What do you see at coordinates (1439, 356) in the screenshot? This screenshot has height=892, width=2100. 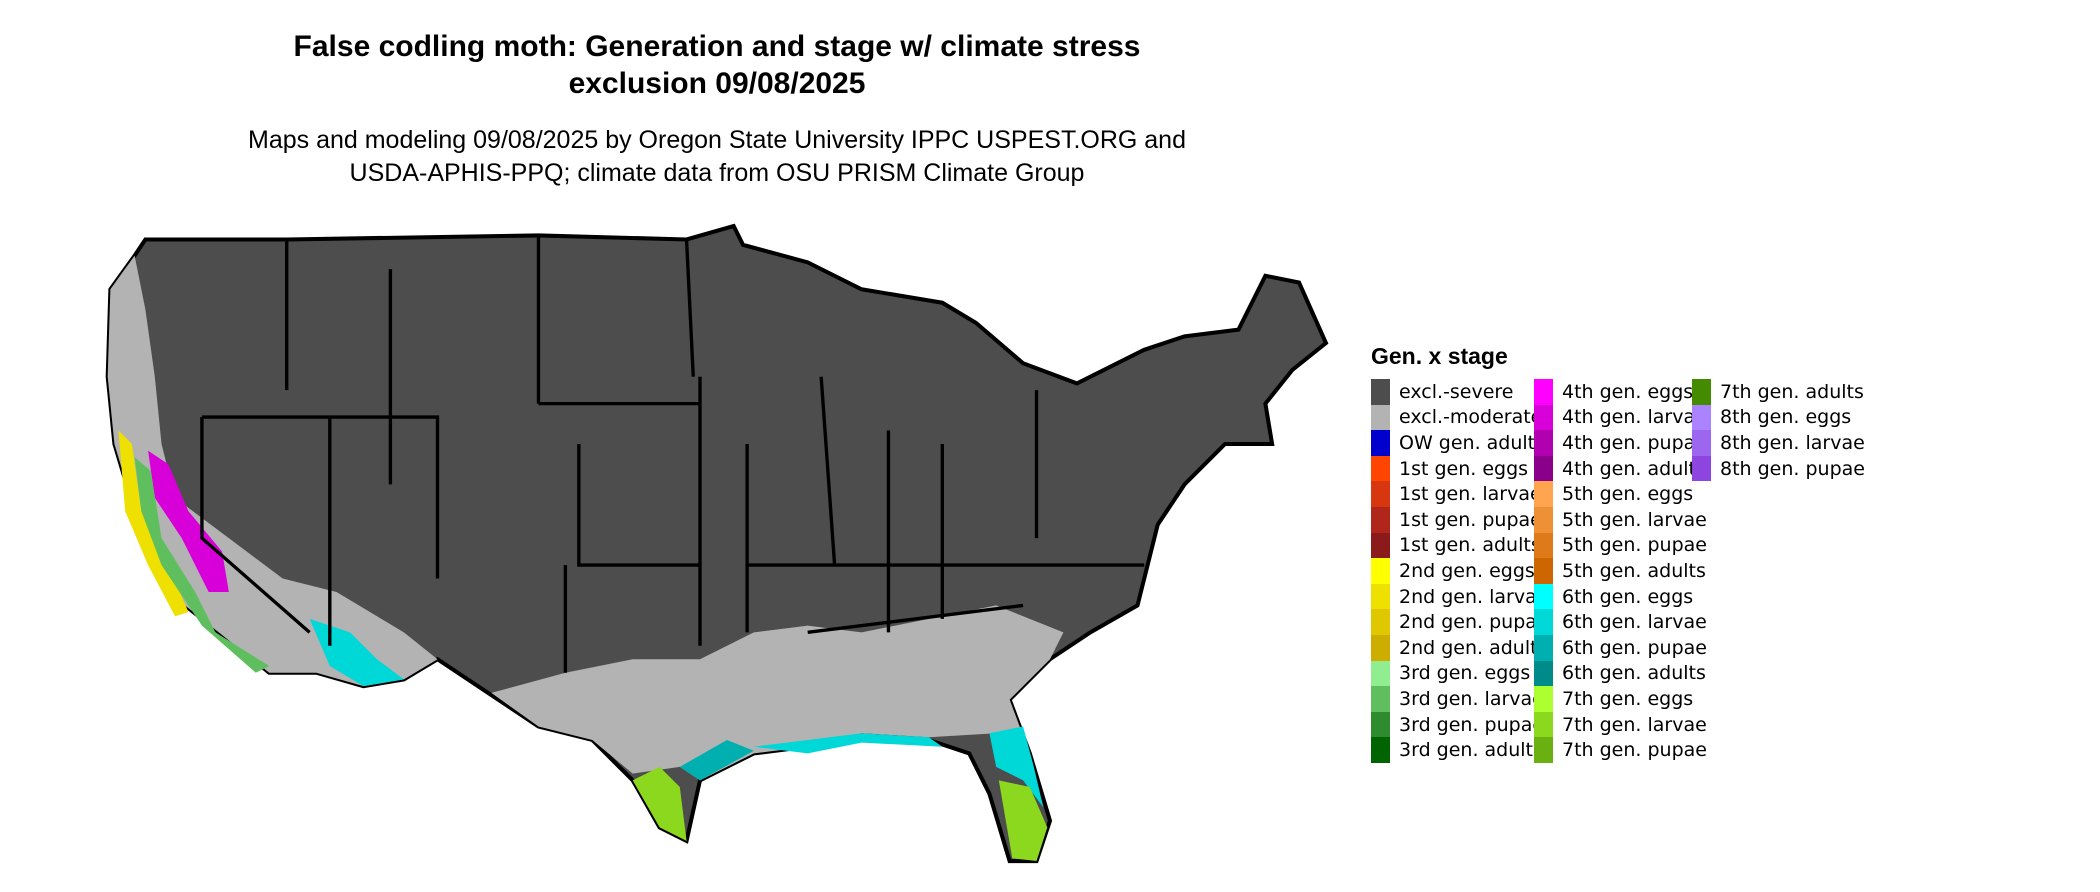 I see `legend-title: Gen. x stage` at bounding box center [1439, 356].